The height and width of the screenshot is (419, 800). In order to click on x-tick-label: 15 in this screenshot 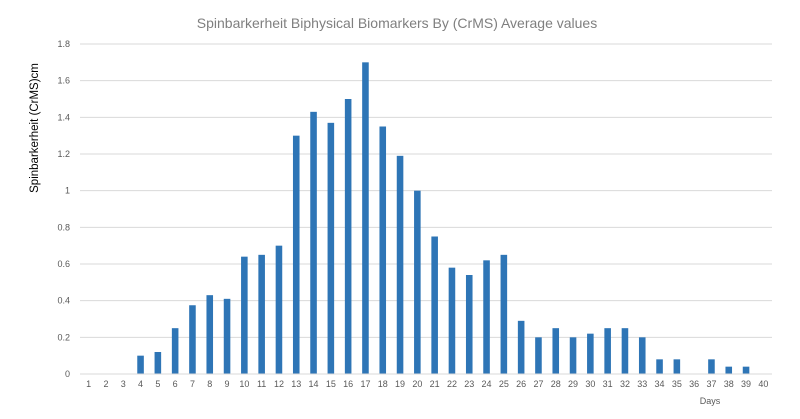, I will do `click(331, 384)`.